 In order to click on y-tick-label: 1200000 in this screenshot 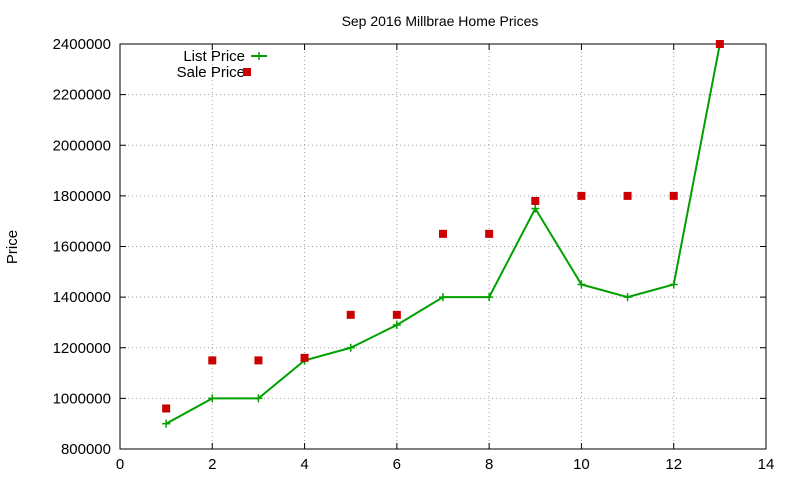, I will do `click(82, 348)`.